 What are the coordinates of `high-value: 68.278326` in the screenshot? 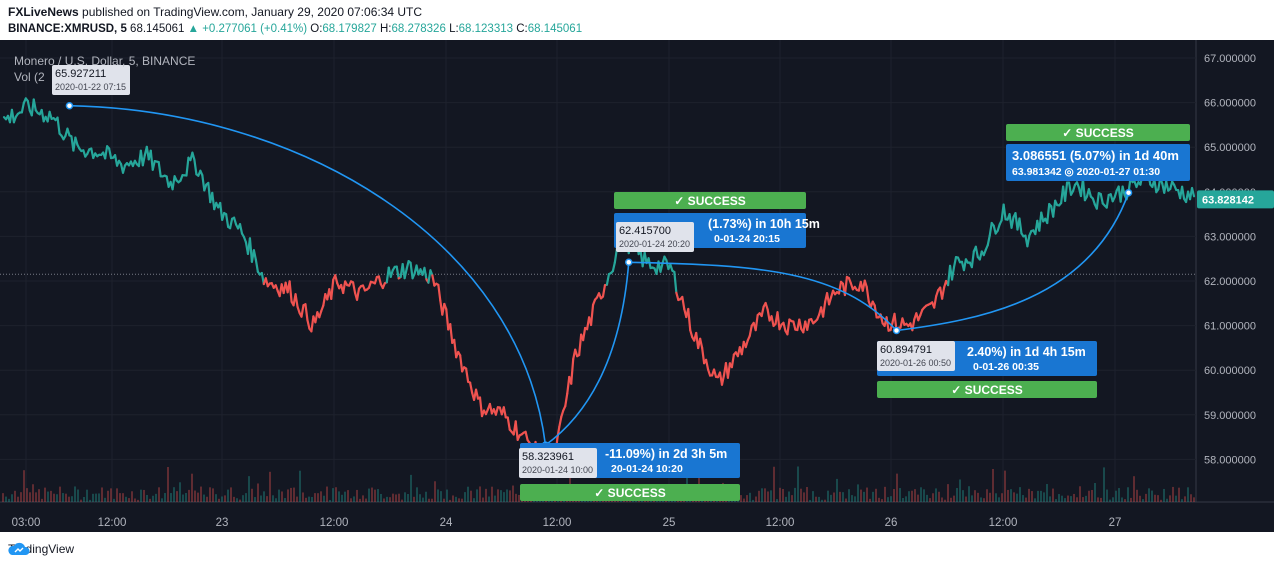 It's located at (418, 29).